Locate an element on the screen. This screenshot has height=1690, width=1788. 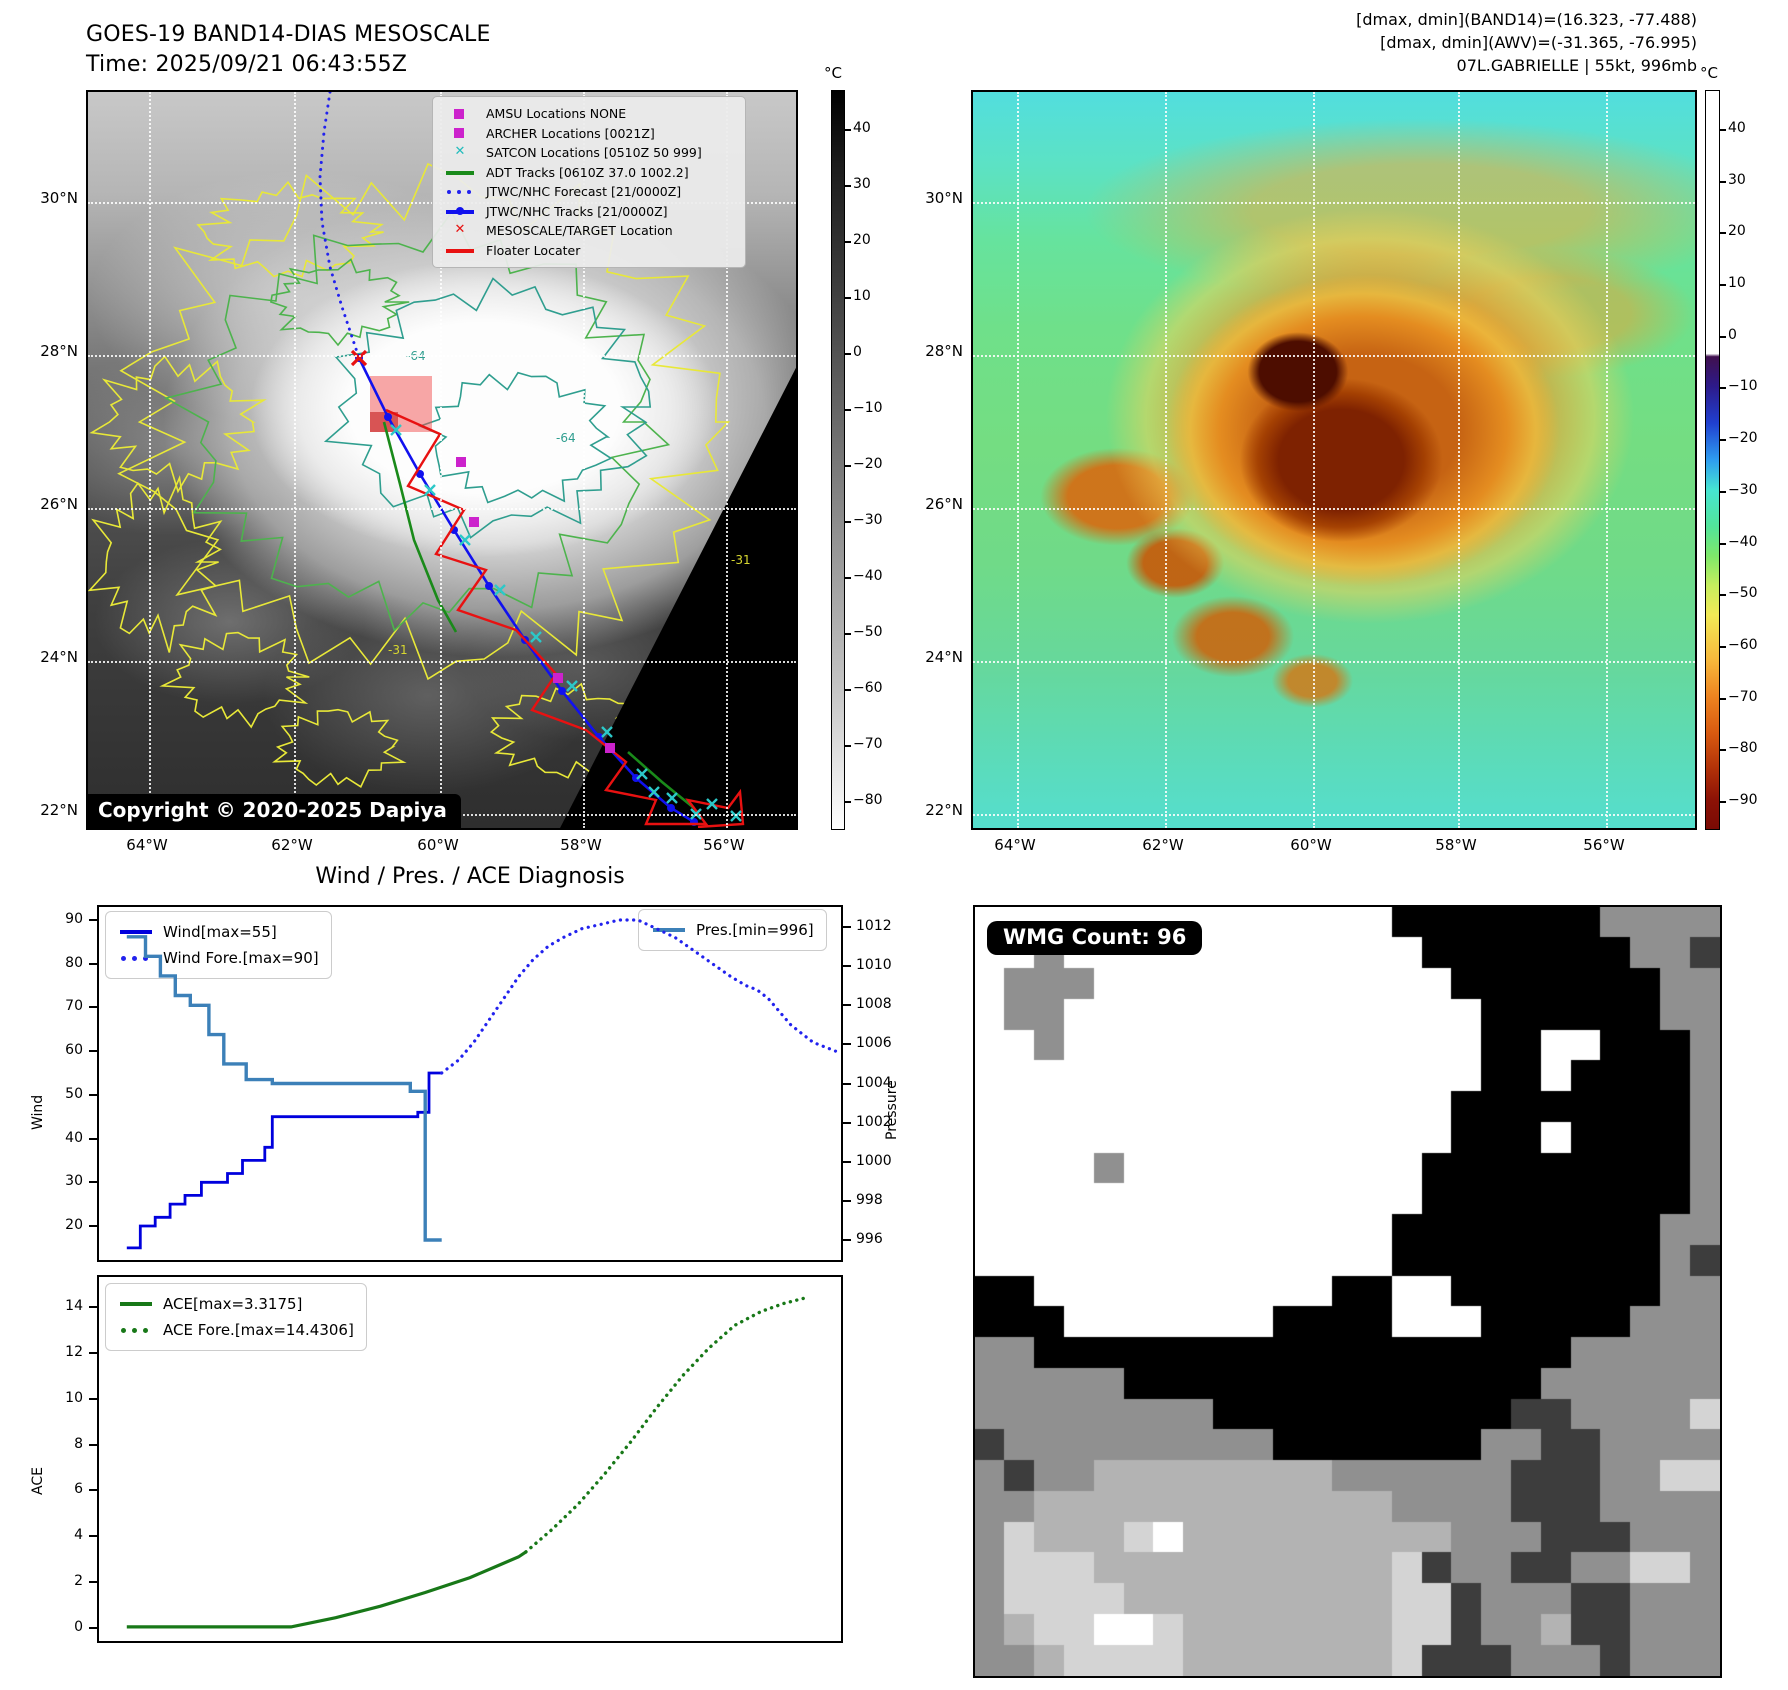
ir-lat-tick-label: 28°N is located at coordinates (944, 351).